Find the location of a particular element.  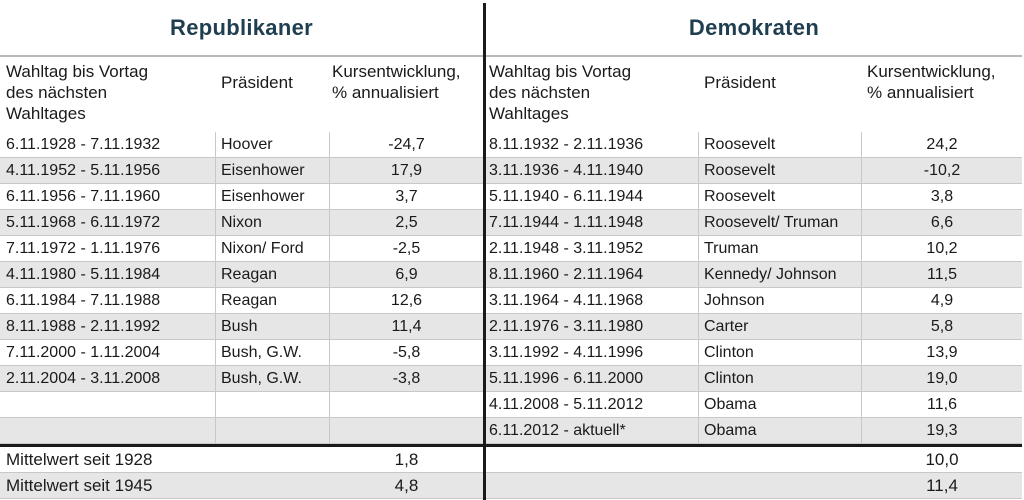

period-cell: 2.11.1976 - 3.11.1980 is located at coordinates (566, 326).